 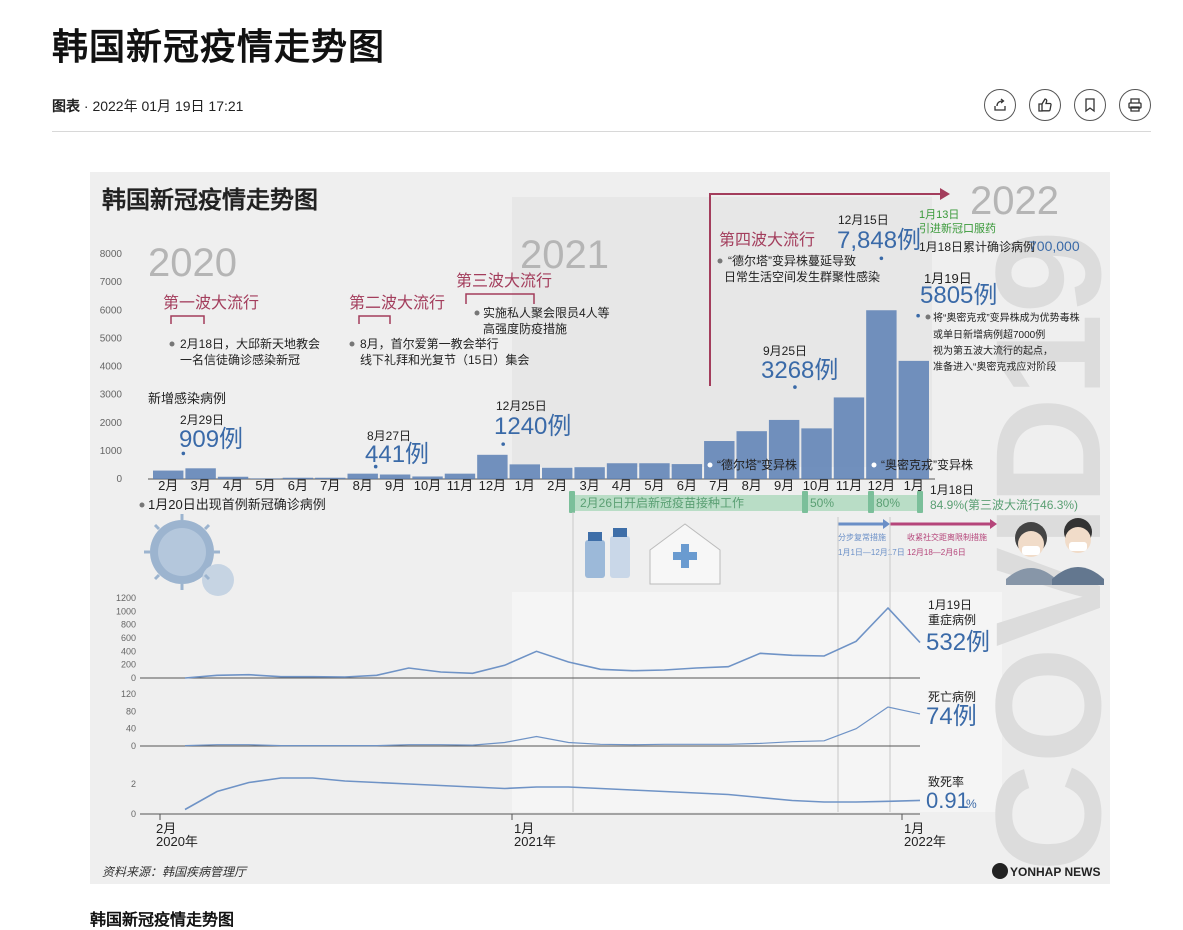 I want to click on cases-y-tick: 4000, so click(x=111, y=367).